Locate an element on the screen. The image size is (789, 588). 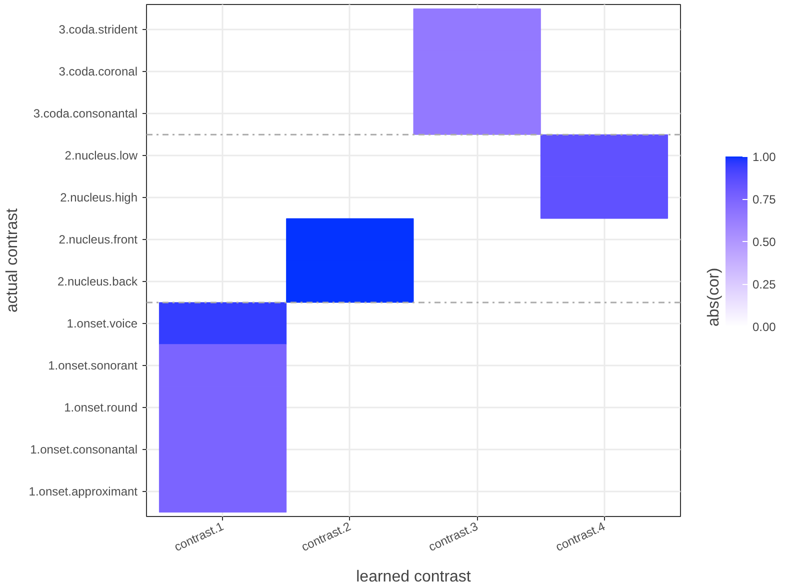
x-axis-title: learned contrast is located at coordinates (414, 577).